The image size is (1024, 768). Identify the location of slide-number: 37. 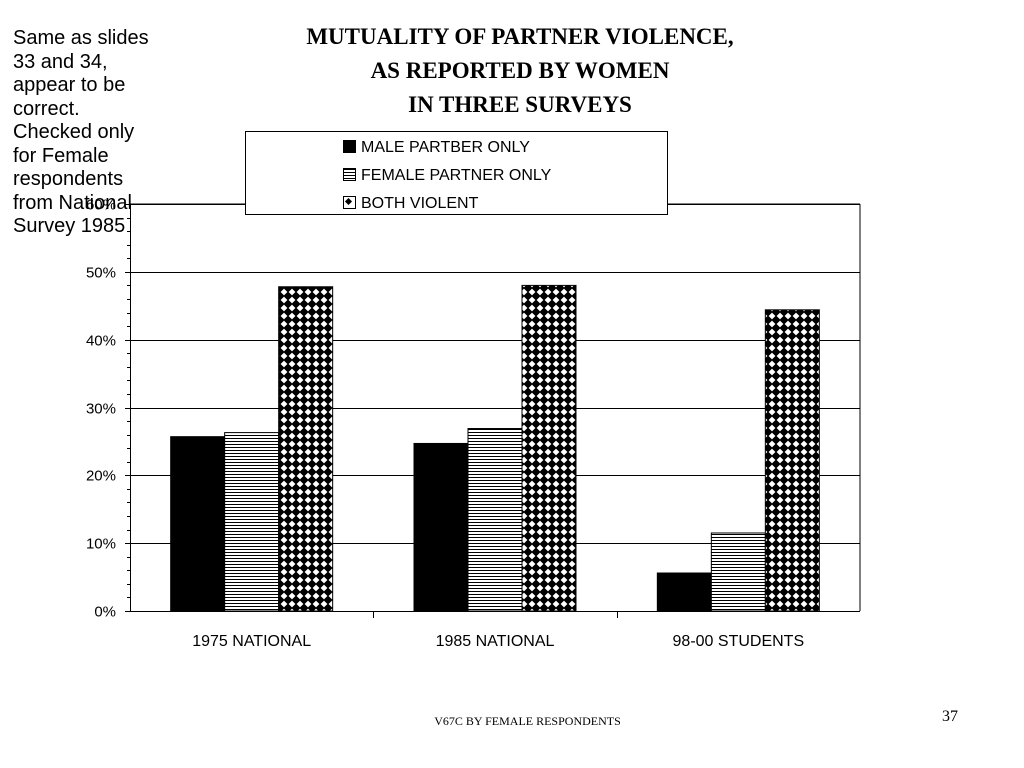
(950, 716).